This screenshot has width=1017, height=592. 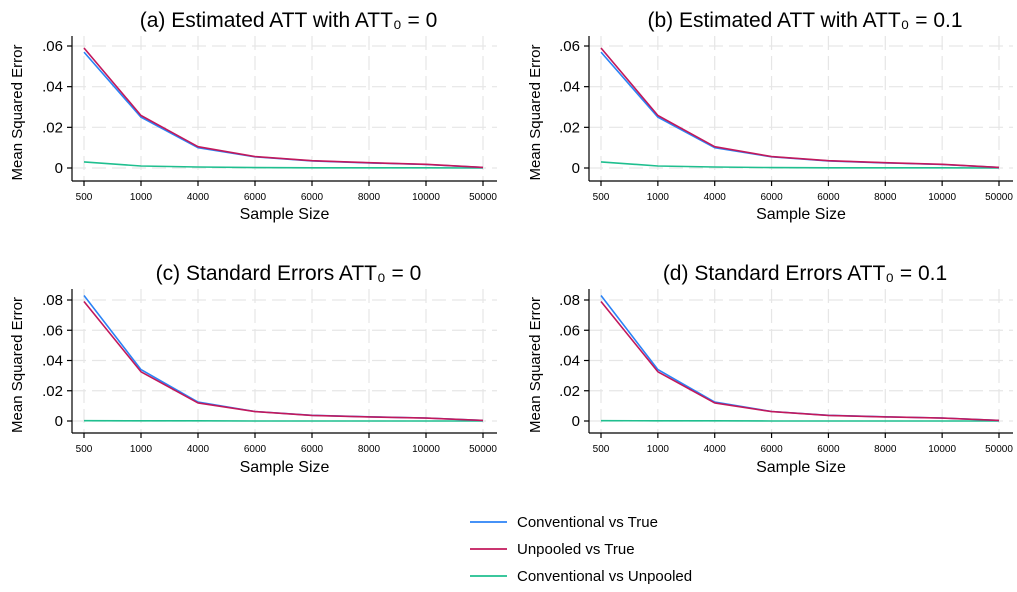 What do you see at coordinates (576, 549) in the screenshot?
I see `legend-label-unpooled-vs-true: Unpooled vs True` at bounding box center [576, 549].